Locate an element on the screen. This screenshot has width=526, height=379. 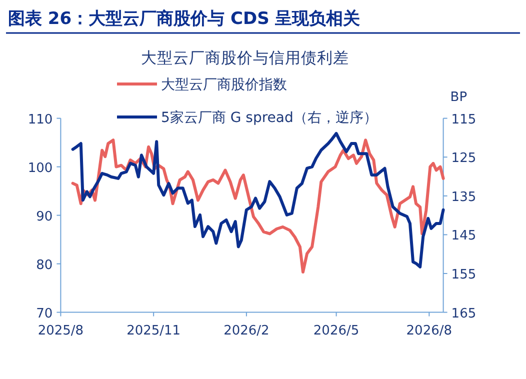
y-tick-label: 100 is located at coordinates (40, 168).